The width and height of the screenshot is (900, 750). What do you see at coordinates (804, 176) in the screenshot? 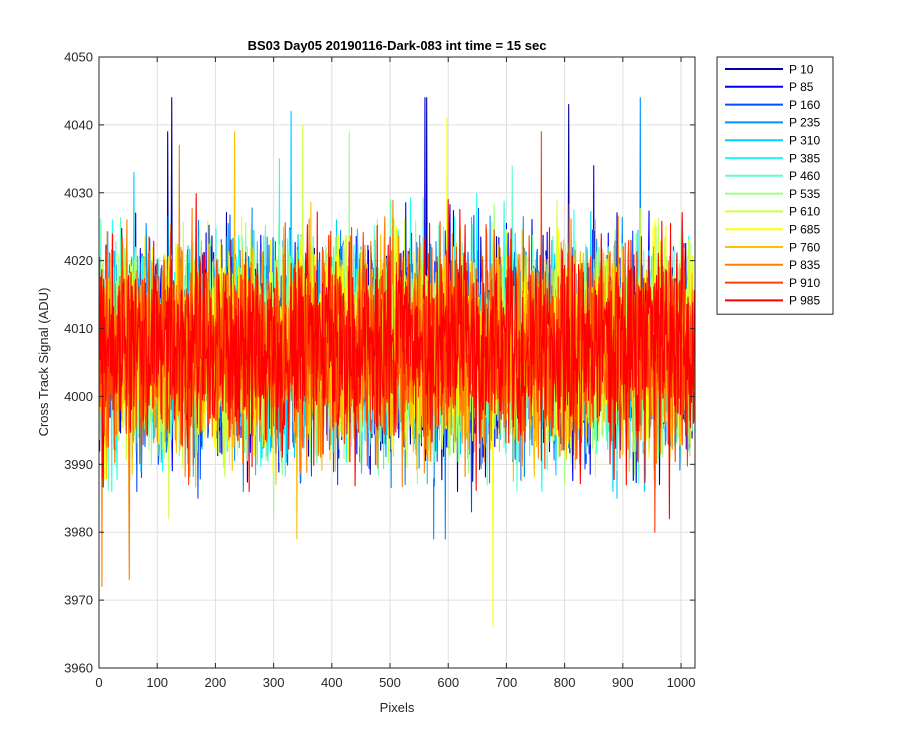
I see `legend-label: P 460` at bounding box center [804, 176].